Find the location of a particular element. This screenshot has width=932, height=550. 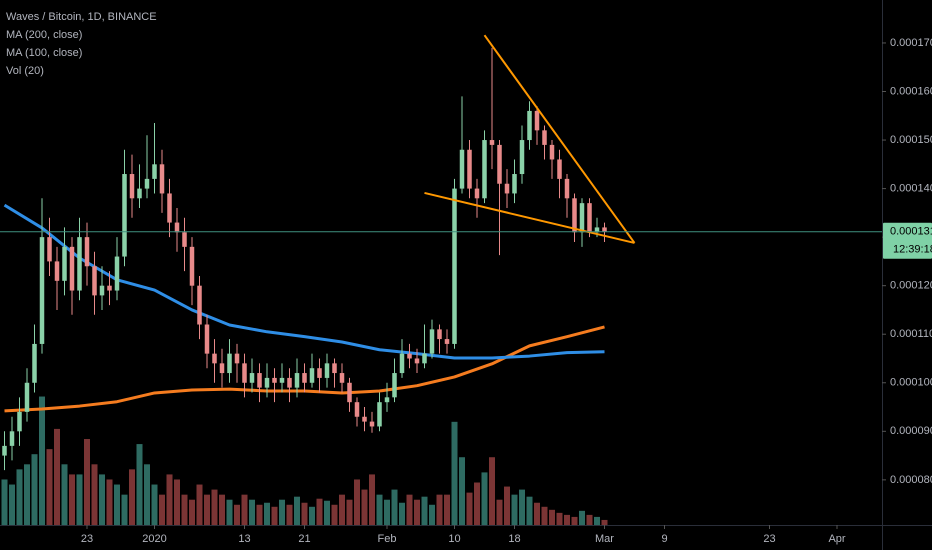

y-tick-label: 0.0001000 is located at coordinates (911, 383).